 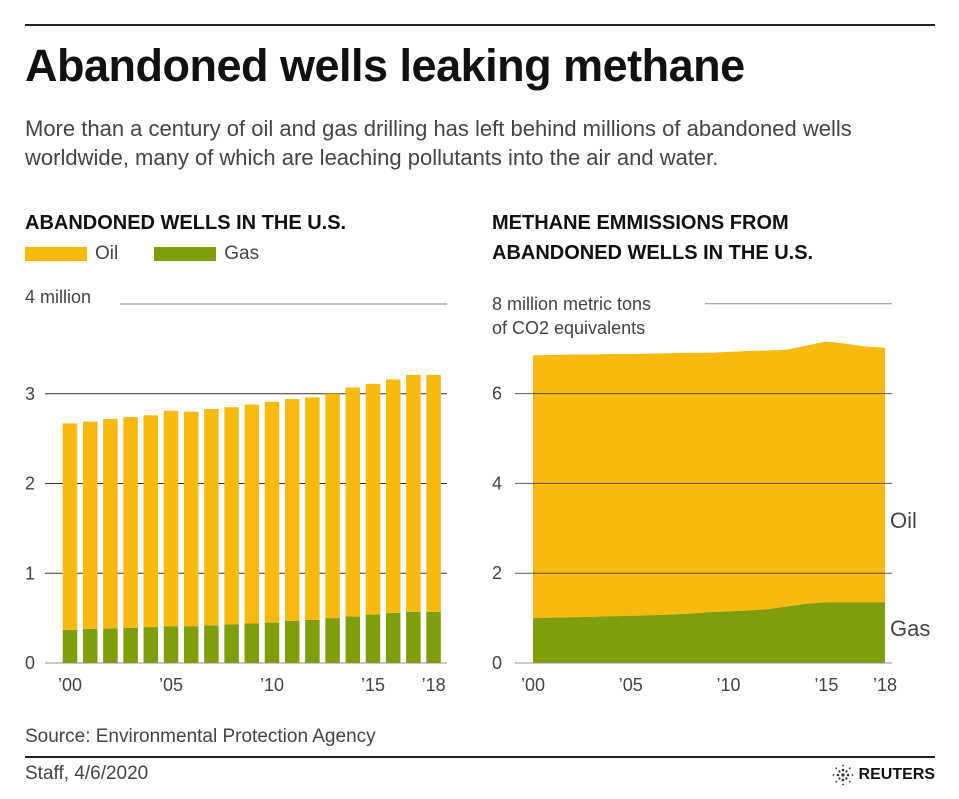 I want to click on bar-oil-2002, so click(x=110, y=523).